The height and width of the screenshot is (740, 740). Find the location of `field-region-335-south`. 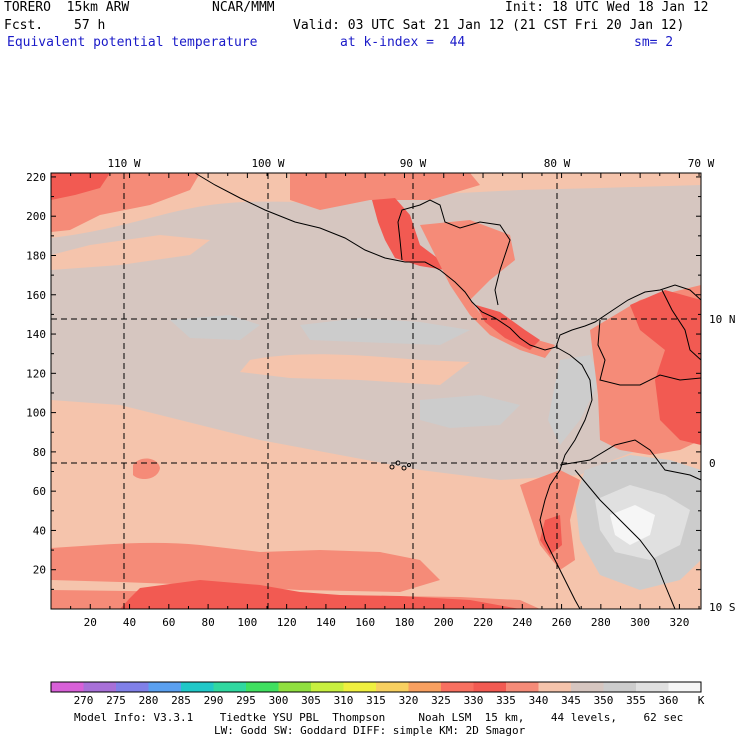

field-region-335-south is located at coordinates (245, 567).